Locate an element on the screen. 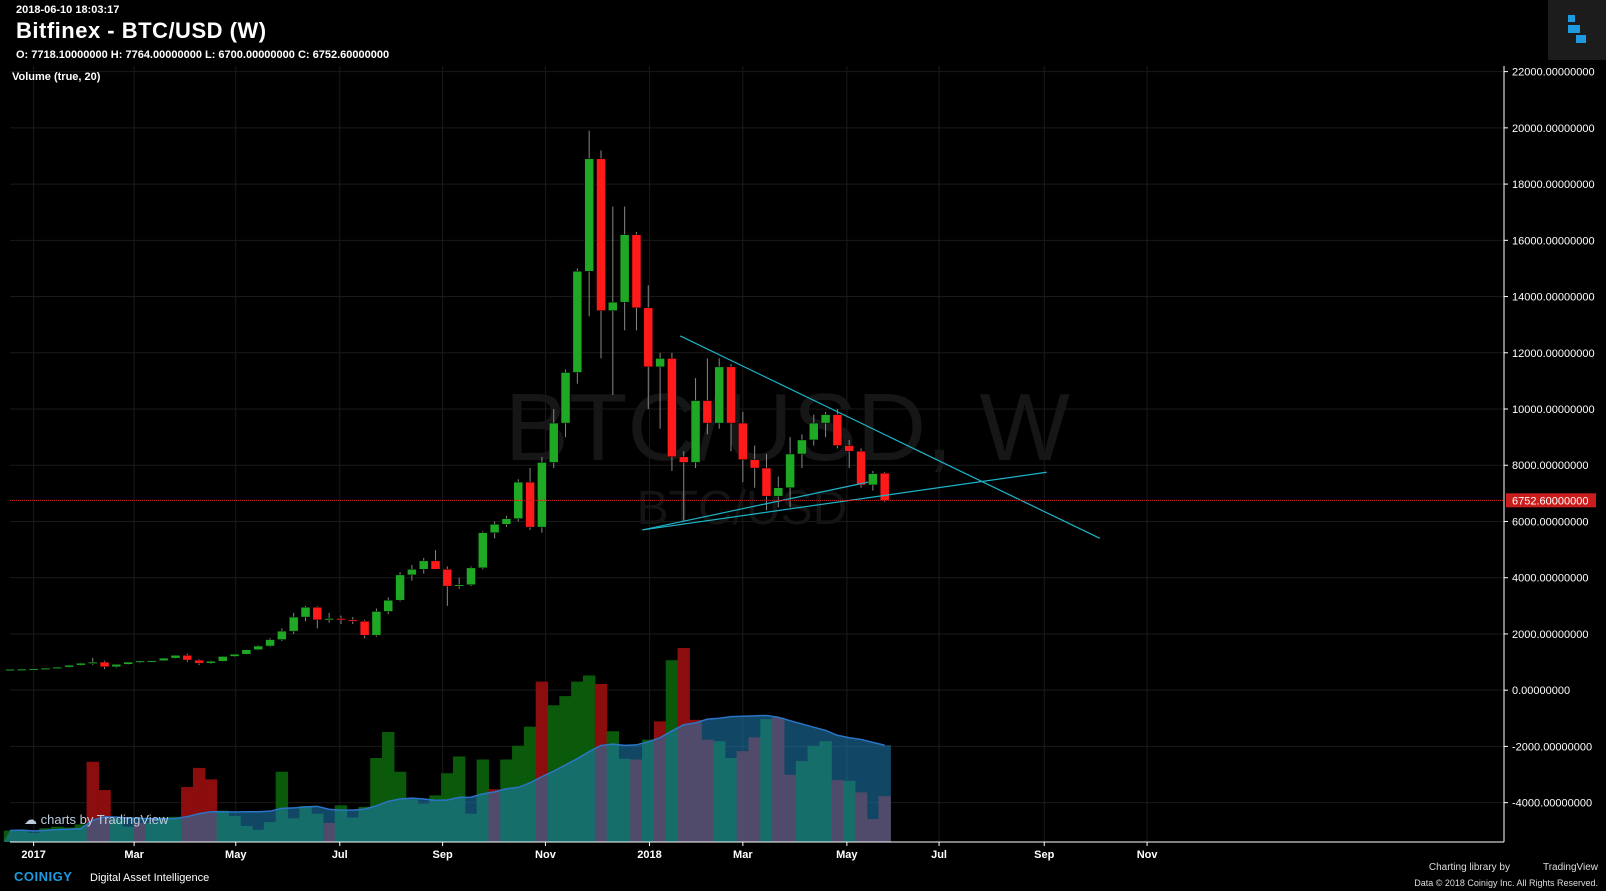  tradingview-badge: ☁ charts by TradingView is located at coordinates (96, 820).